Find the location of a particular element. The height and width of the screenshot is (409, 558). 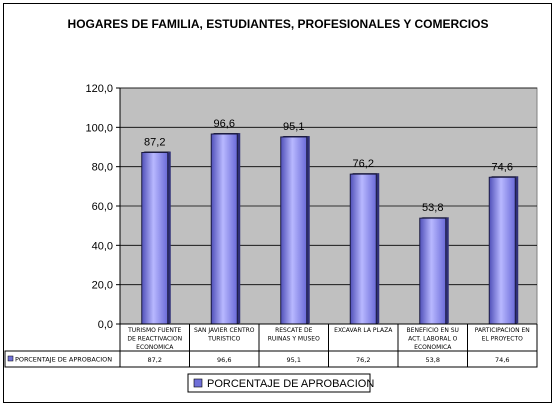

table-value: 74,6 is located at coordinates (502, 360).